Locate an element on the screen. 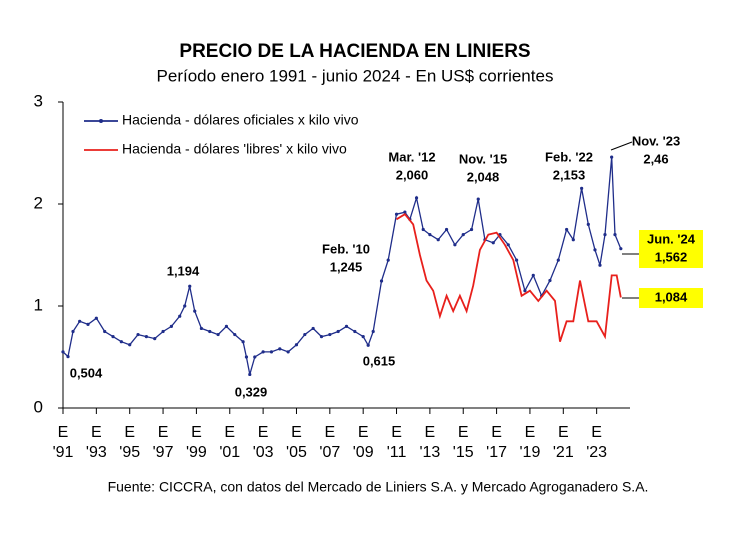  y-tick-label: 0 is located at coordinates (38, 406).